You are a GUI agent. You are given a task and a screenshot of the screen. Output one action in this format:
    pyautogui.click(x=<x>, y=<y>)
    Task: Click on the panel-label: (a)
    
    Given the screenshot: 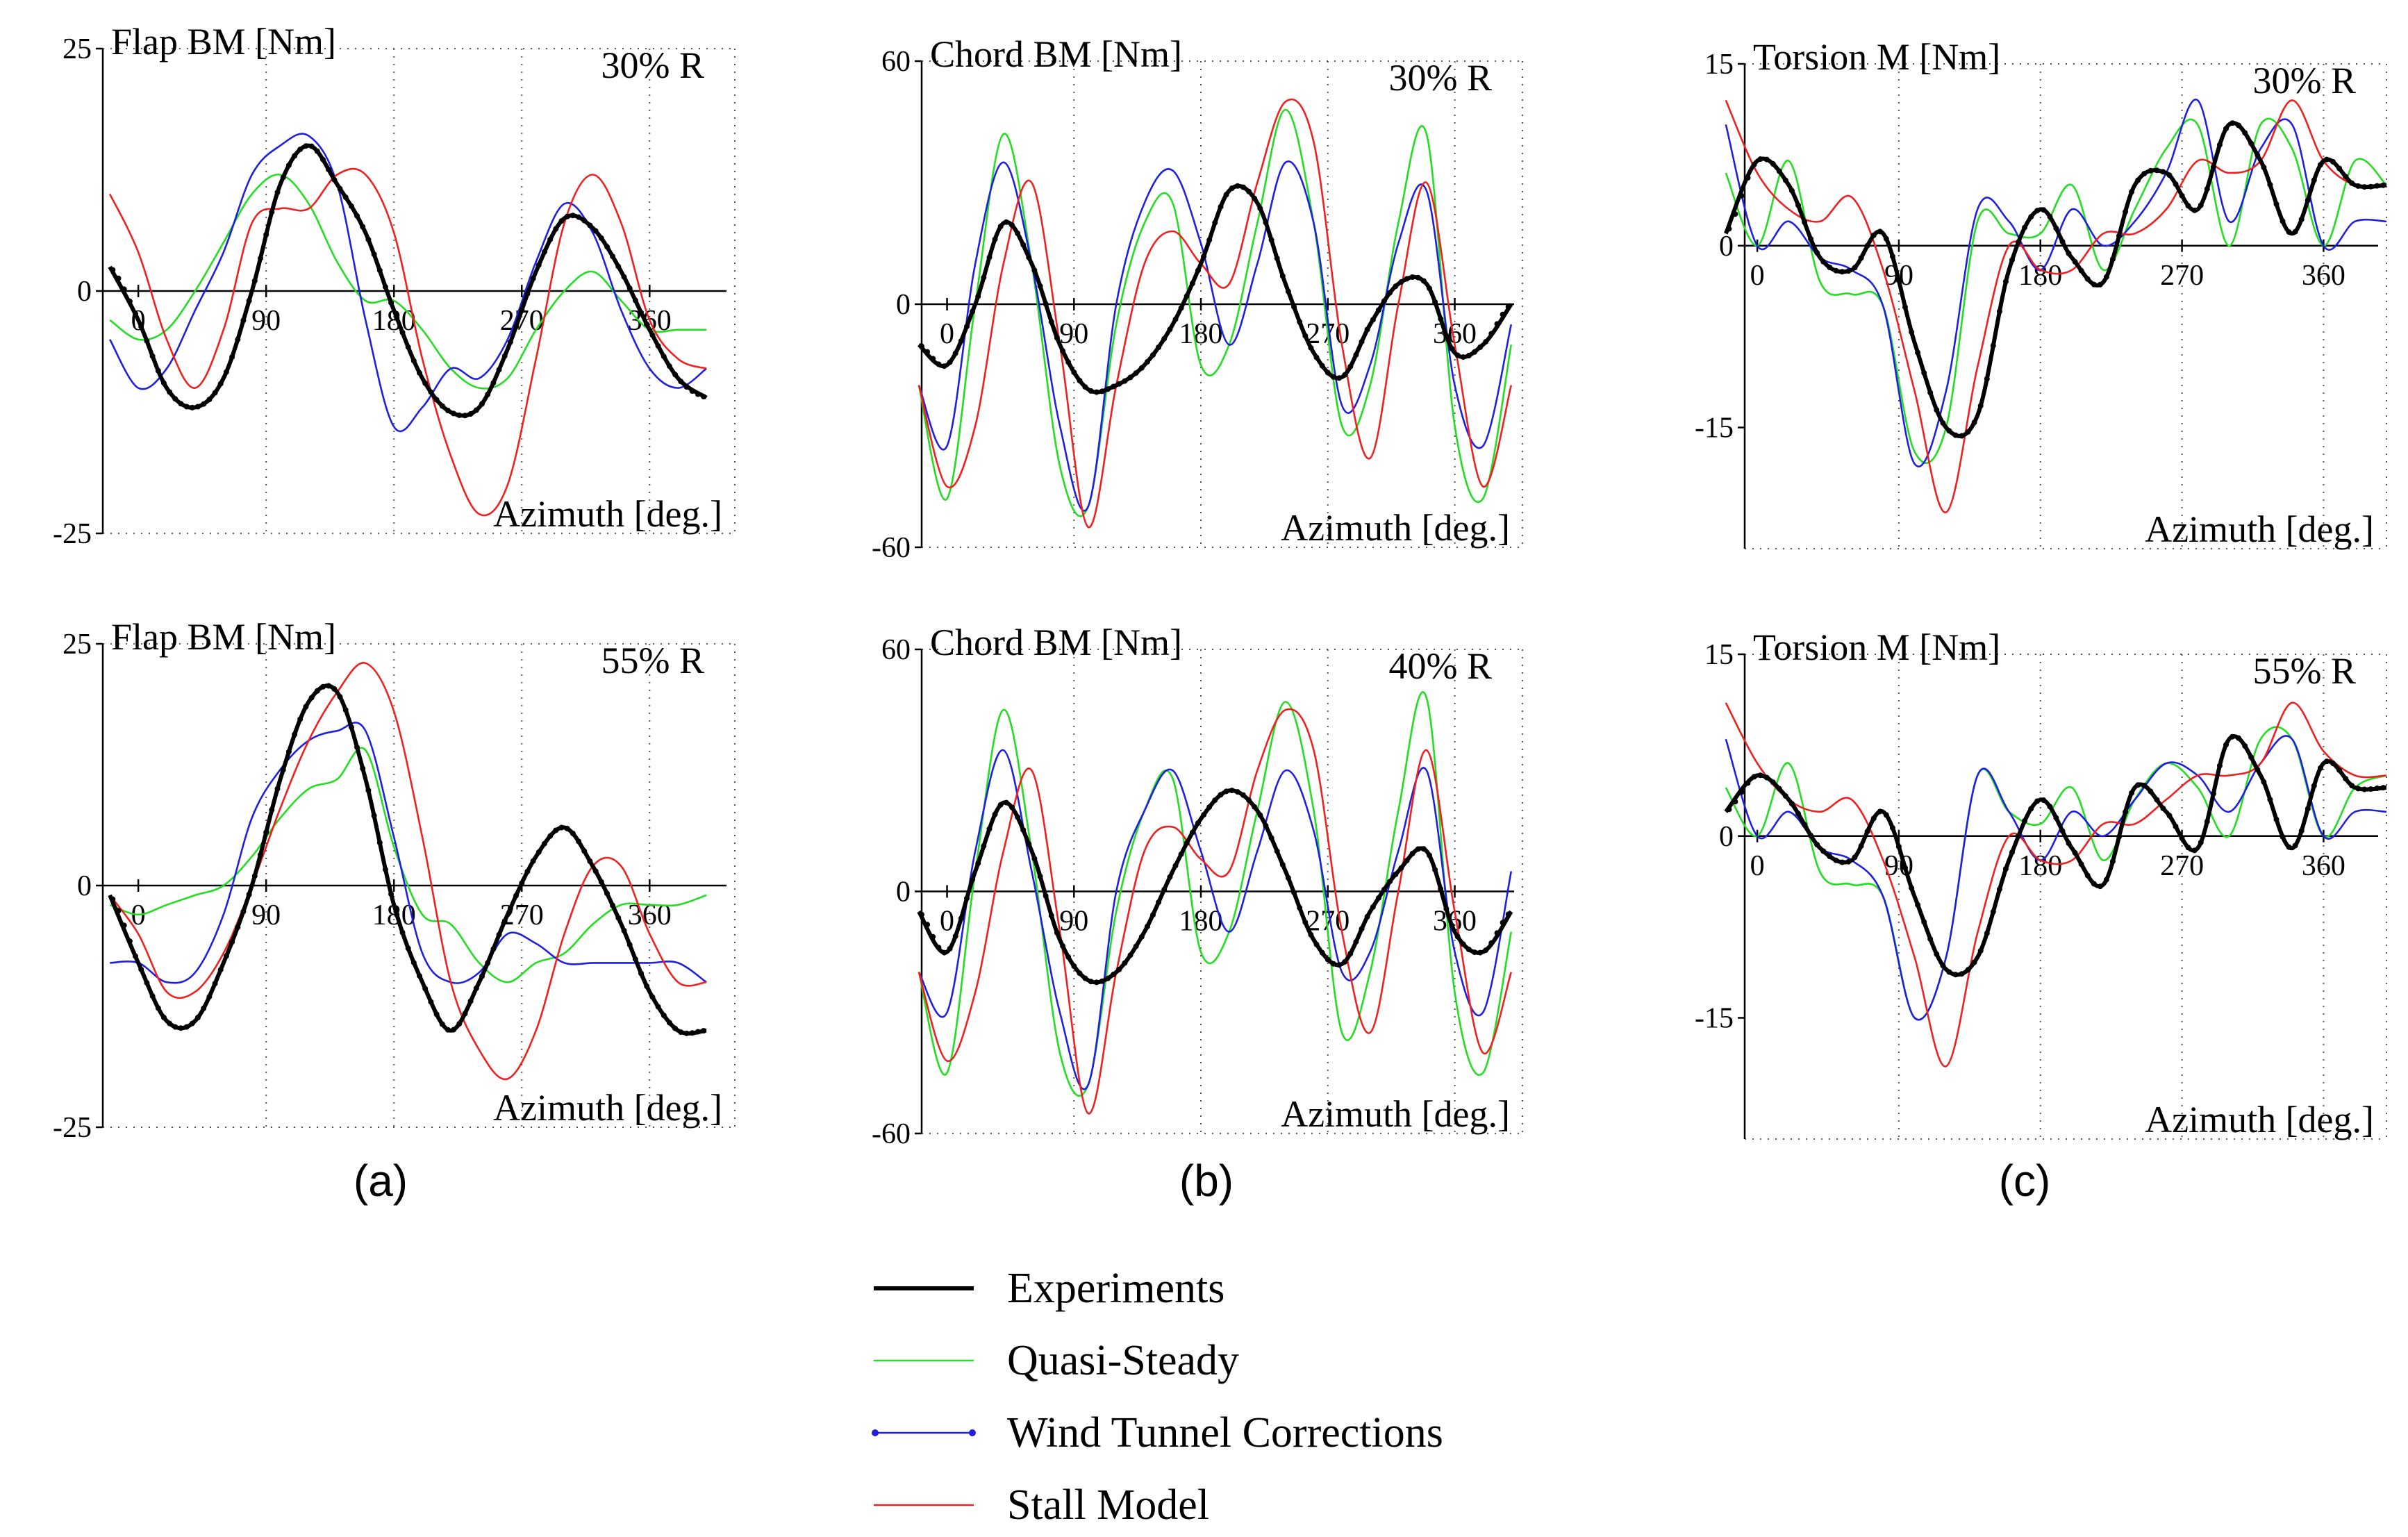 What is the action you would take?
    pyautogui.click(x=381, y=1181)
    